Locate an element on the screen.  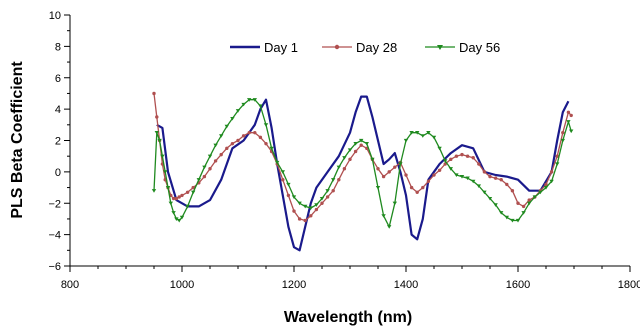
y-tick-label: 8 is located at coordinates (58, 47).